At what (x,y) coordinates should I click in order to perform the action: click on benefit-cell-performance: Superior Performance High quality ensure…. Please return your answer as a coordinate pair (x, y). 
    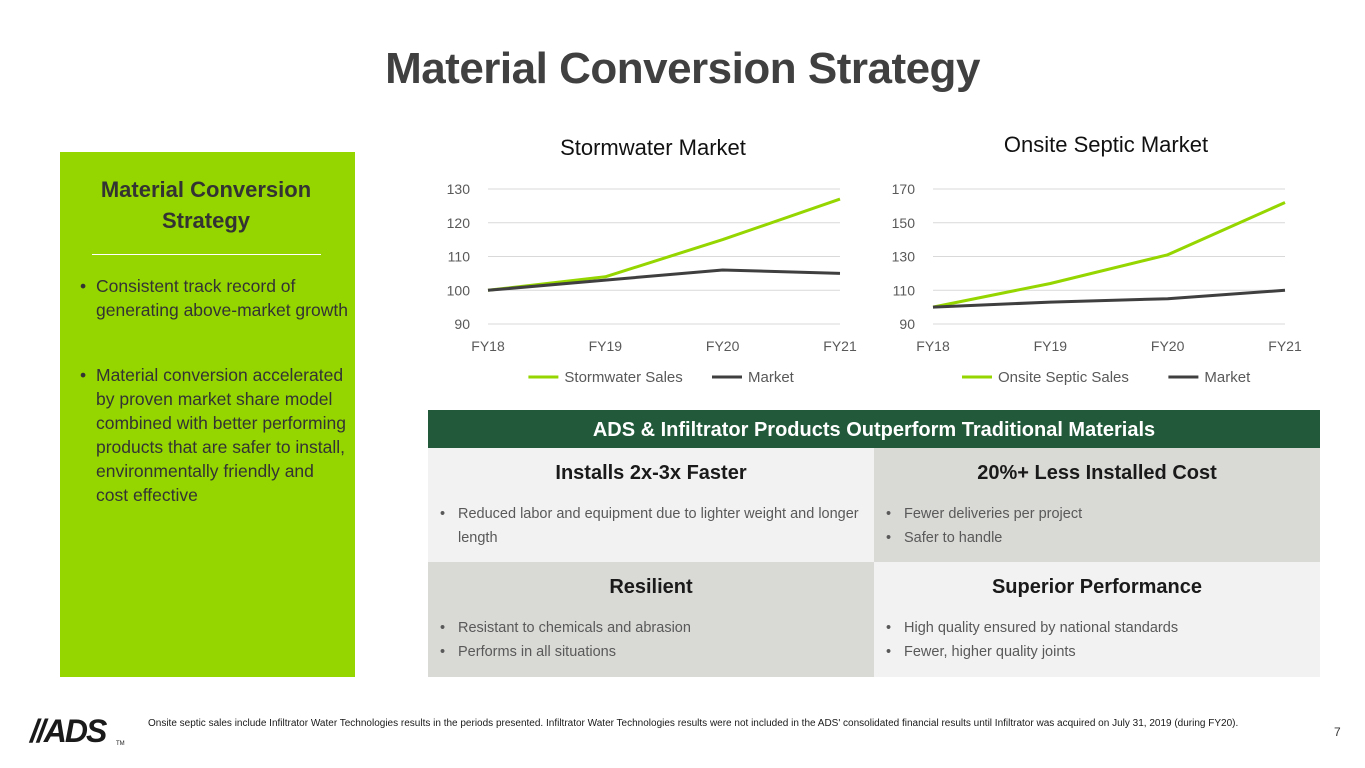
    Looking at the image, I should click on (1097, 619).